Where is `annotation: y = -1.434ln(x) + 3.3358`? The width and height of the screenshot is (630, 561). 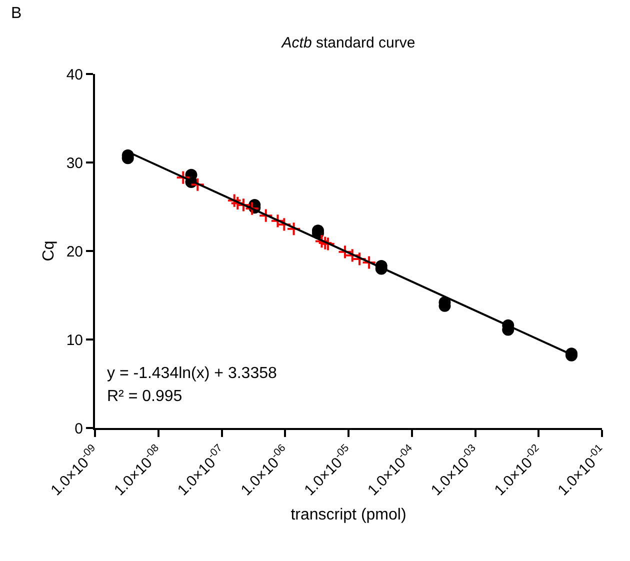 annotation: y = -1.434ln(x) + 3.3358 is located at coordinates (192, 373).